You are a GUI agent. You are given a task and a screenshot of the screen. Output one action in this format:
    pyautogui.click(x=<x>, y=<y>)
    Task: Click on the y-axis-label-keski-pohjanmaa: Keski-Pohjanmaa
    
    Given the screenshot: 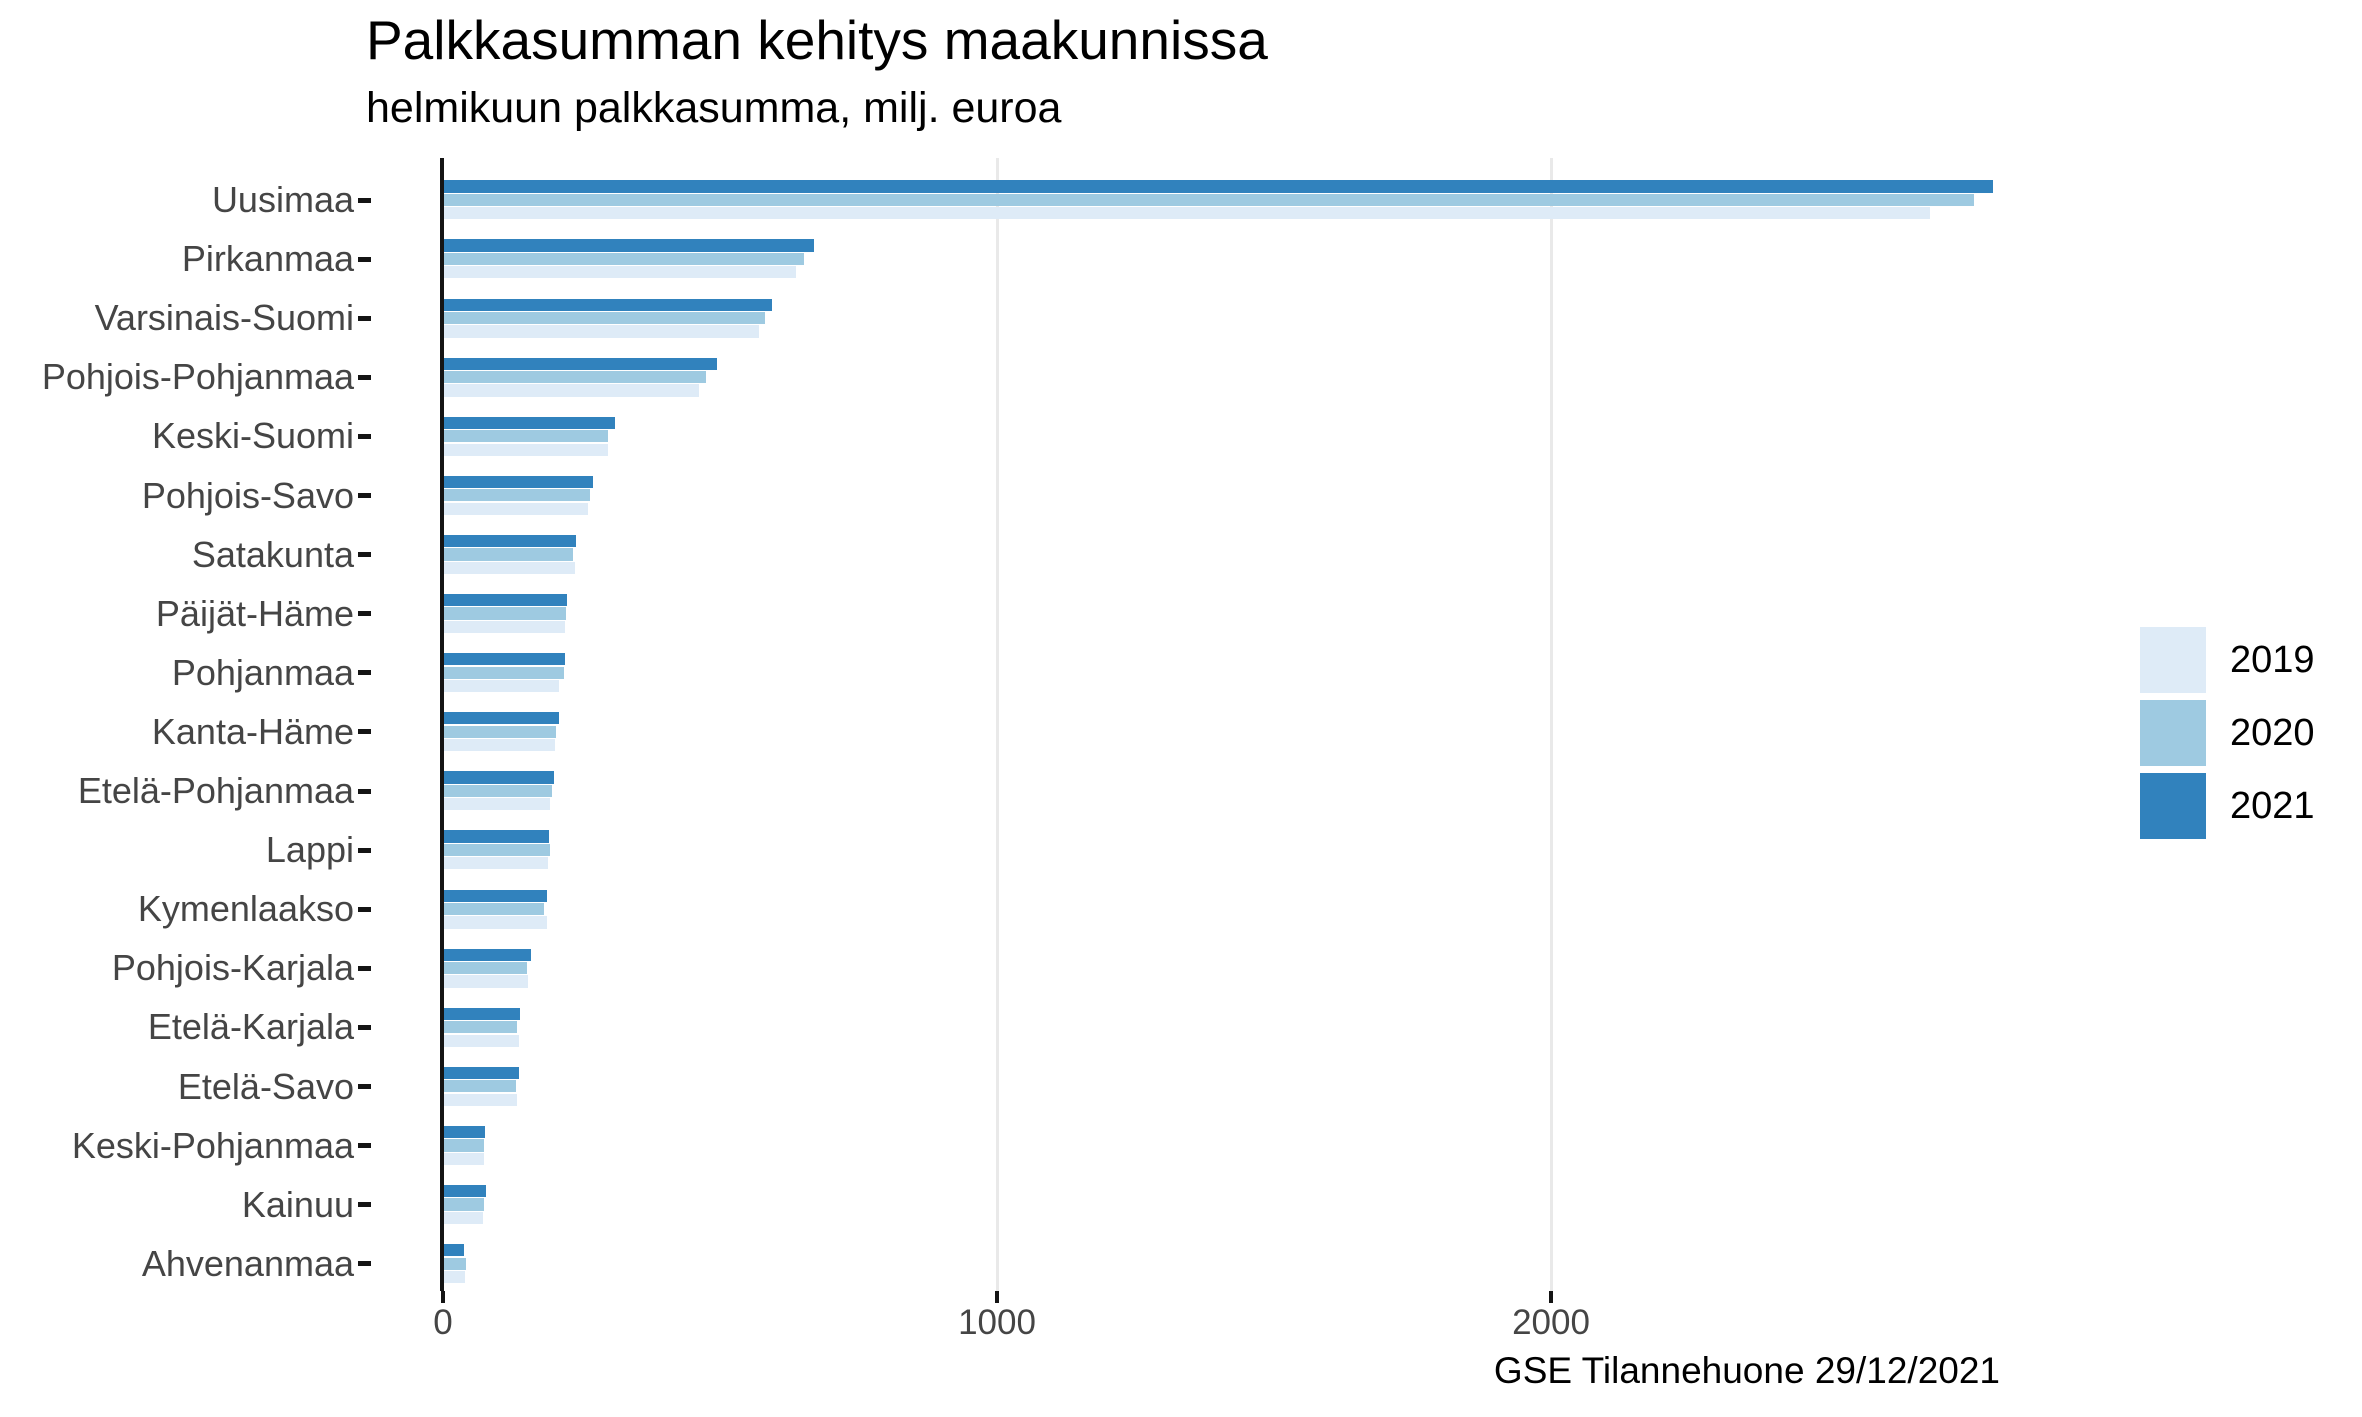 What is the action you would take?
    pyautogui.click(x=212, y=1145)
    